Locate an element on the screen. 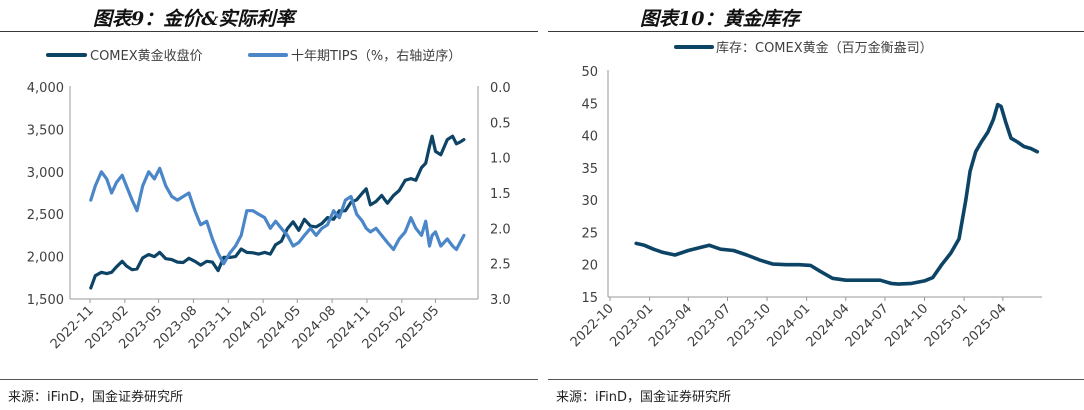  right-y-tick-label: 30 is located at coordinates (589, 201).